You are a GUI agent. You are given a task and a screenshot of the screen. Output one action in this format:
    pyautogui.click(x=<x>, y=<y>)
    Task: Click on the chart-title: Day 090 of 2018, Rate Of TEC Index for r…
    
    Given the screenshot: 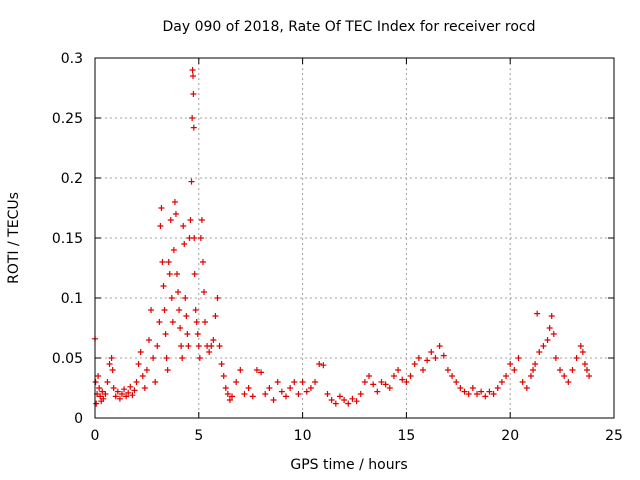 What is the action you would take?
    pyautogui.click(x=349, y=27)
    